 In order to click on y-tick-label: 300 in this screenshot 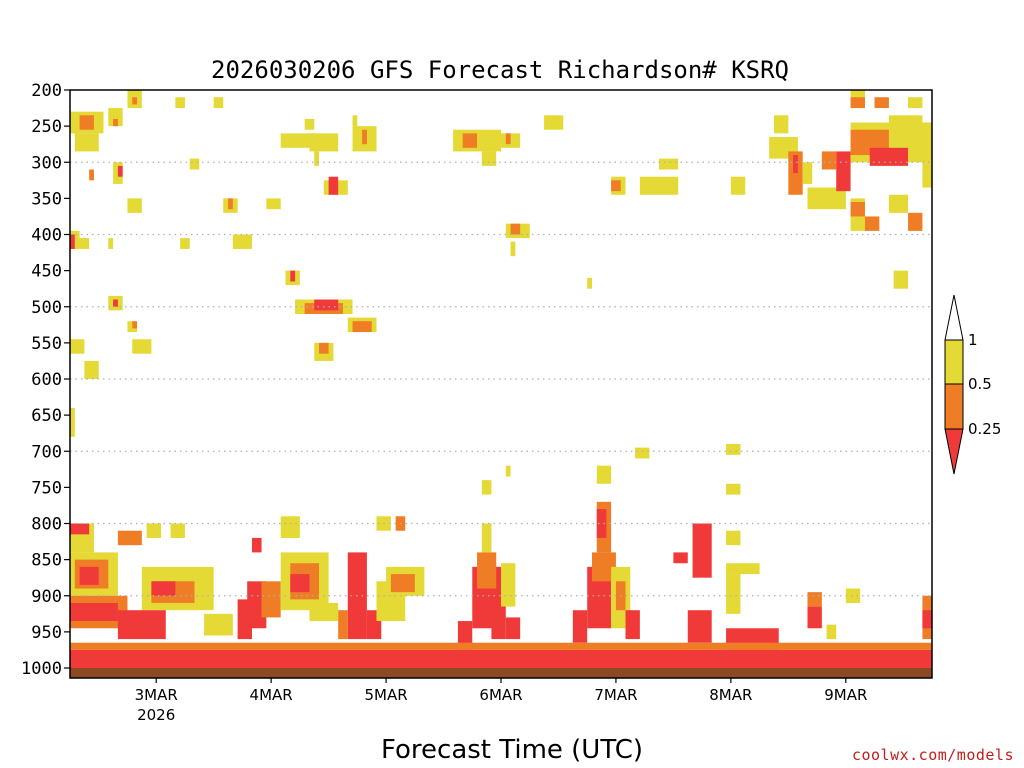, I will do `click(46, 163)`.